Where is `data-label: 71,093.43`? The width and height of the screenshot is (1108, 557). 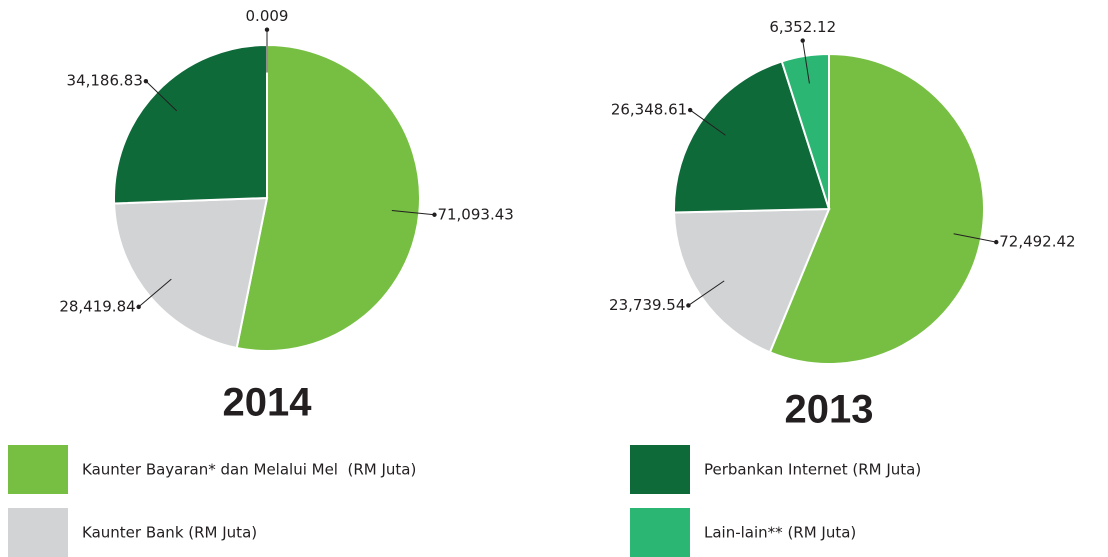 data-label: 71,093.43 is located at coordinates (475, 214).